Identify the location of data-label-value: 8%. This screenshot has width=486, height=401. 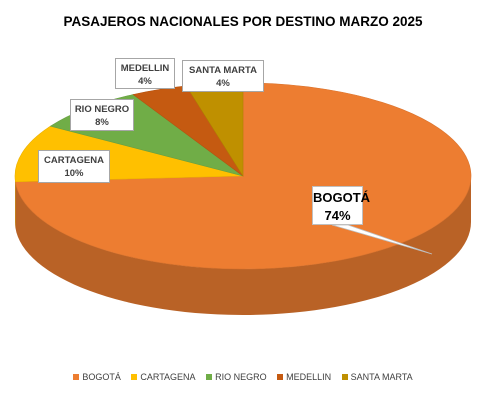
(102, 122).